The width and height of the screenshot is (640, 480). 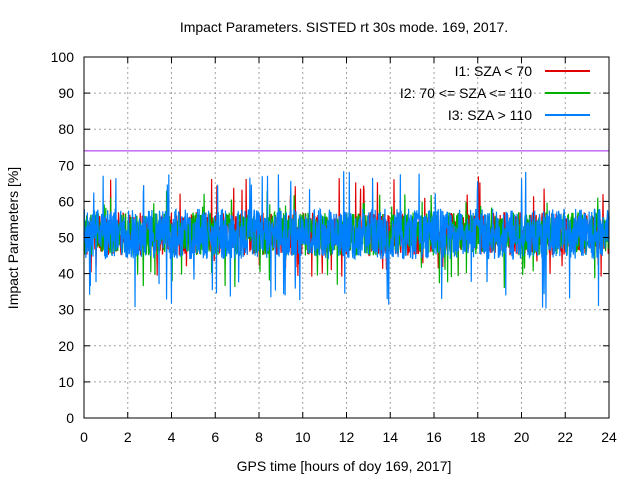 What do you see at coordinates (347, 437) in the screenshot?
I see `x-tick-label: 12` at bounding box center [347, 437].